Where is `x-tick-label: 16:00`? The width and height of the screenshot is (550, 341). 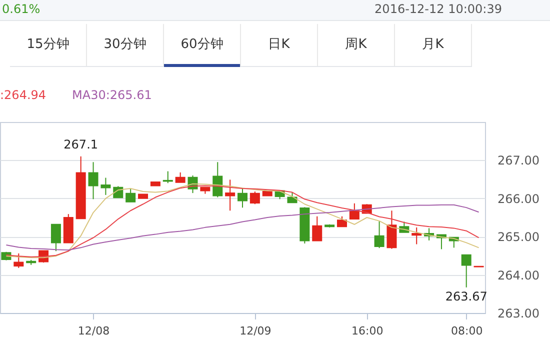
x-tick-label: 16:00 is located at coordinates (368, 331).